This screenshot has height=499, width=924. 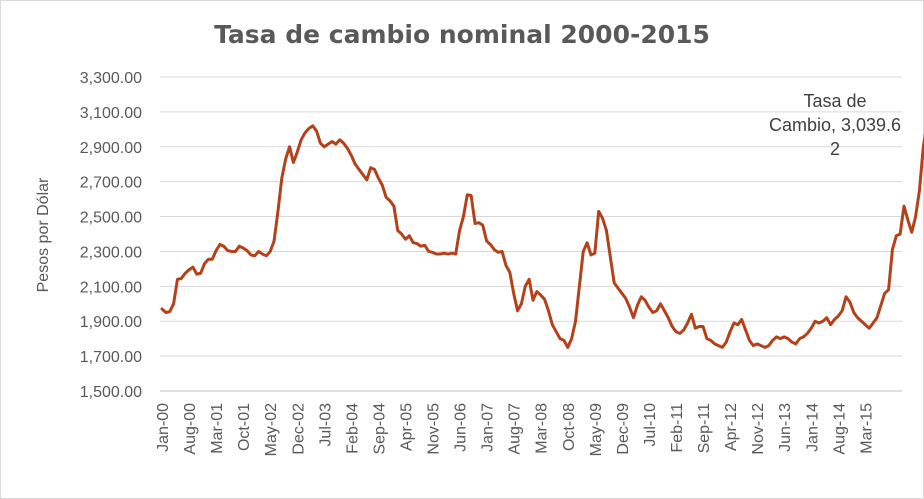 I want to click on x-tick-label: Mar-01, so click(x=217, y=428).